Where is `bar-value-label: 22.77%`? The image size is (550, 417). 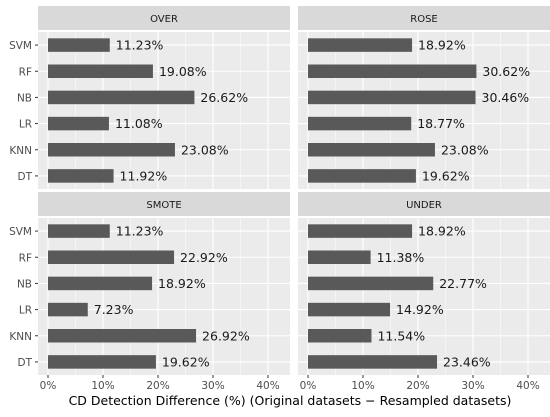
bar-value-label: 22.77% is located at coordinates (463, 283).